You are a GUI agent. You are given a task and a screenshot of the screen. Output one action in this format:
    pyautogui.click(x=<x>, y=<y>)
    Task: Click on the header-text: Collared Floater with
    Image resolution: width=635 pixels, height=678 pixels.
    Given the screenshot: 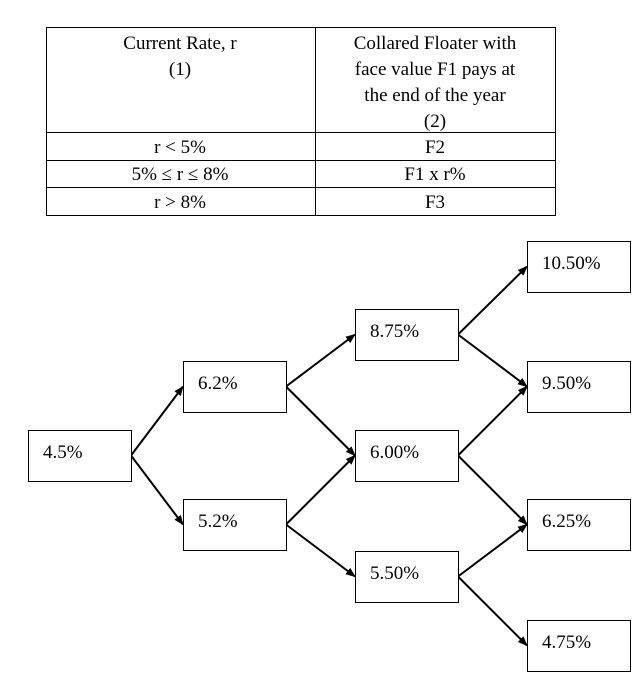 What is the action you would take?
    pyautogui.click(x=435, y=43)
    